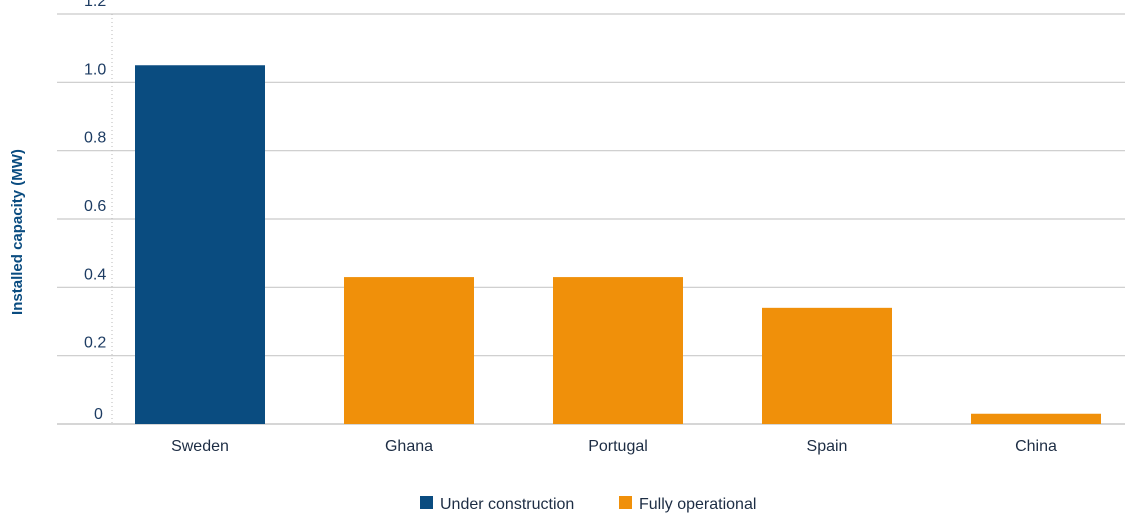 Image resolution: width=1127 pixels, height=515 pixels. I want to click on y-tick-label: 0.6, so click(95, 206).